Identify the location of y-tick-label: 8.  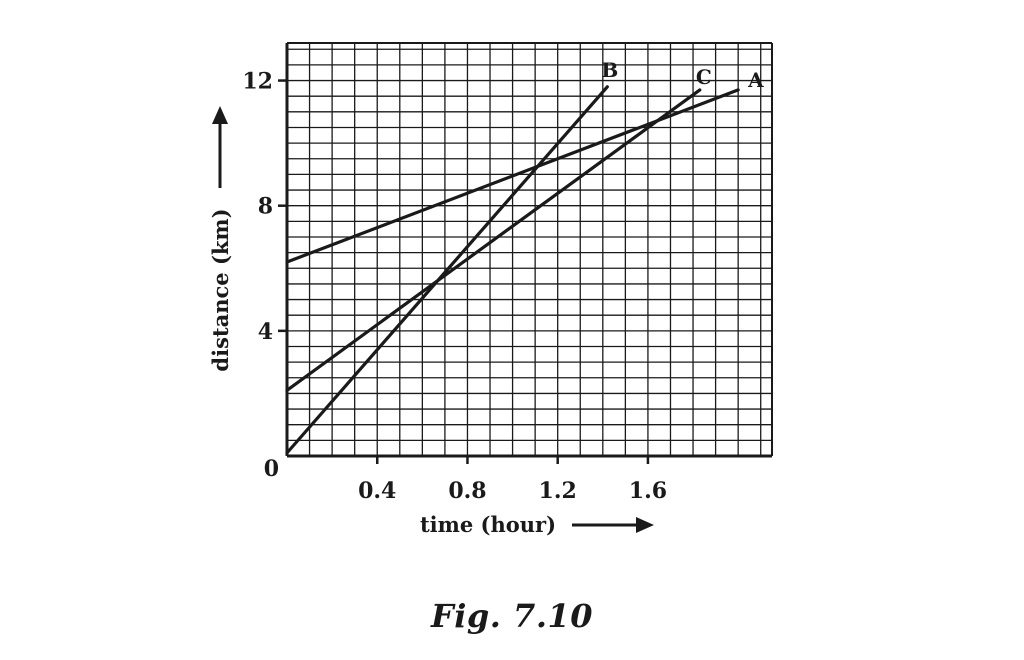
(265, 207).